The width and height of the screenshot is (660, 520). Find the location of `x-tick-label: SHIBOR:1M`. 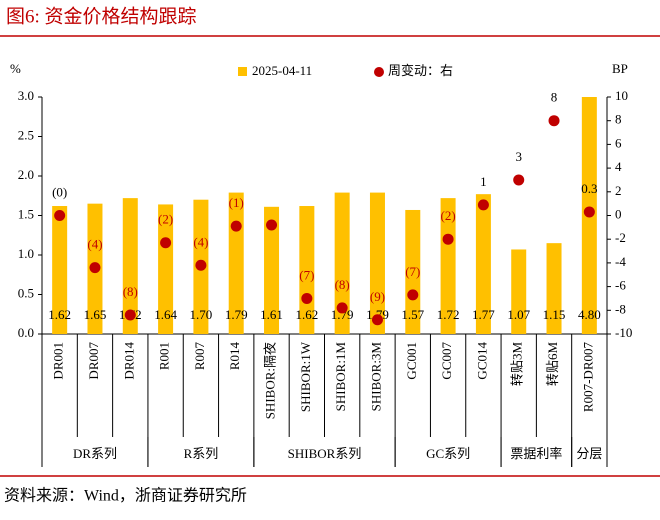

x-tick-label: SHIBOR:1M is located at coordinates (340, 377).